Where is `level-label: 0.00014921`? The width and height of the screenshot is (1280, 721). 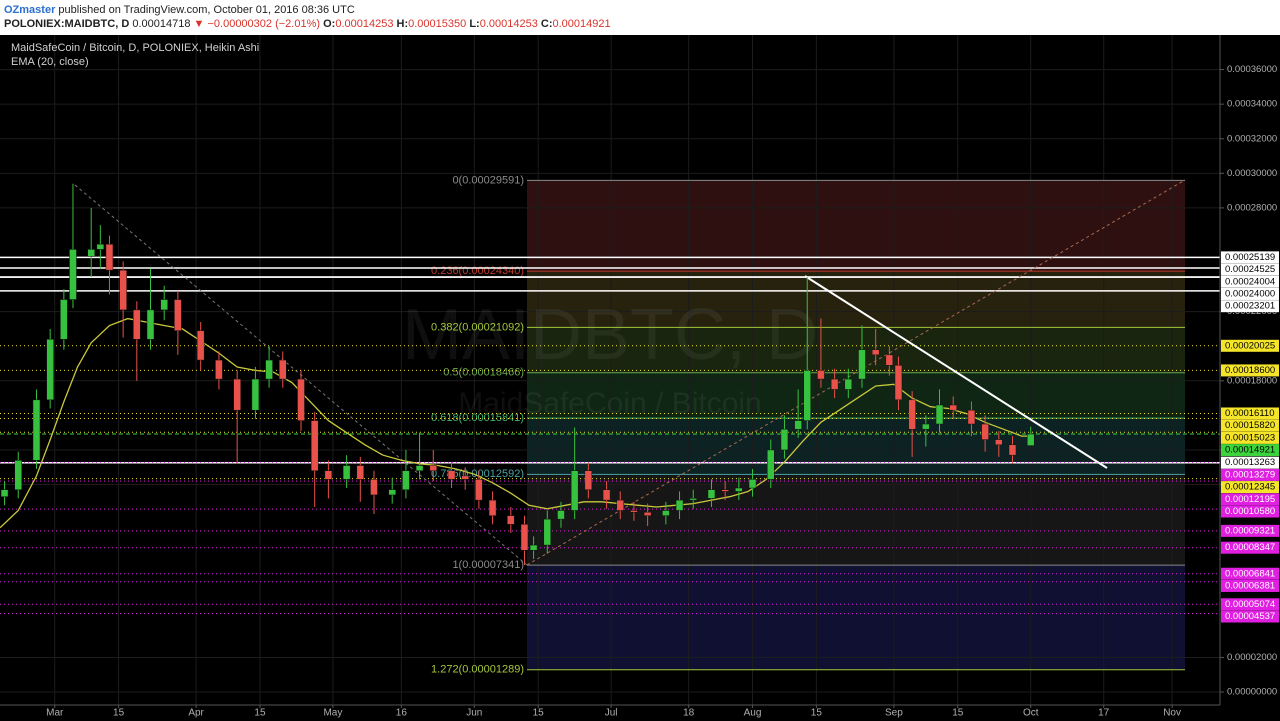
level-label: 0.00014921 is located at coordinates (1250, 450).